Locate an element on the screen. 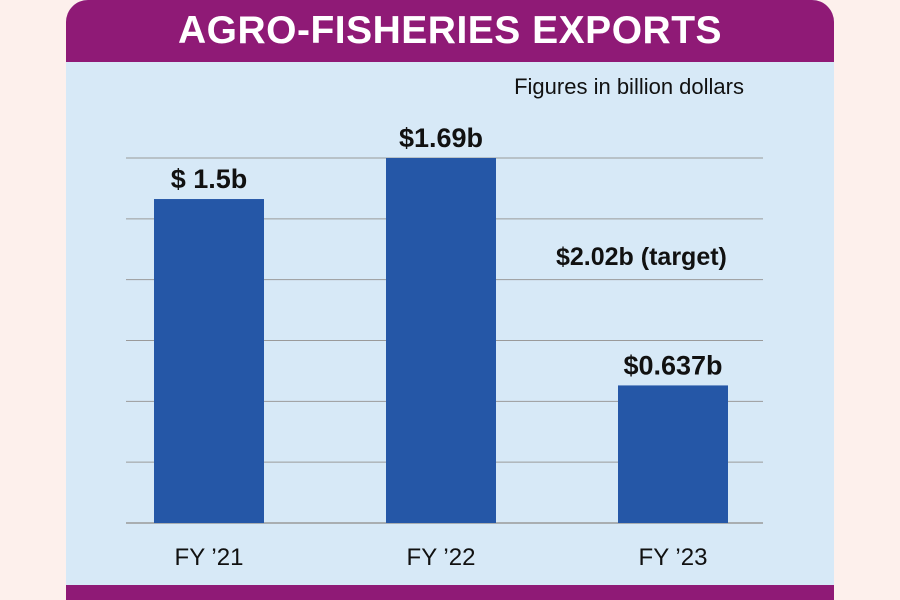 The width and height of the screenshot is (900, 600). data-label: $ 1.5b is located at coordinates (209, 179).